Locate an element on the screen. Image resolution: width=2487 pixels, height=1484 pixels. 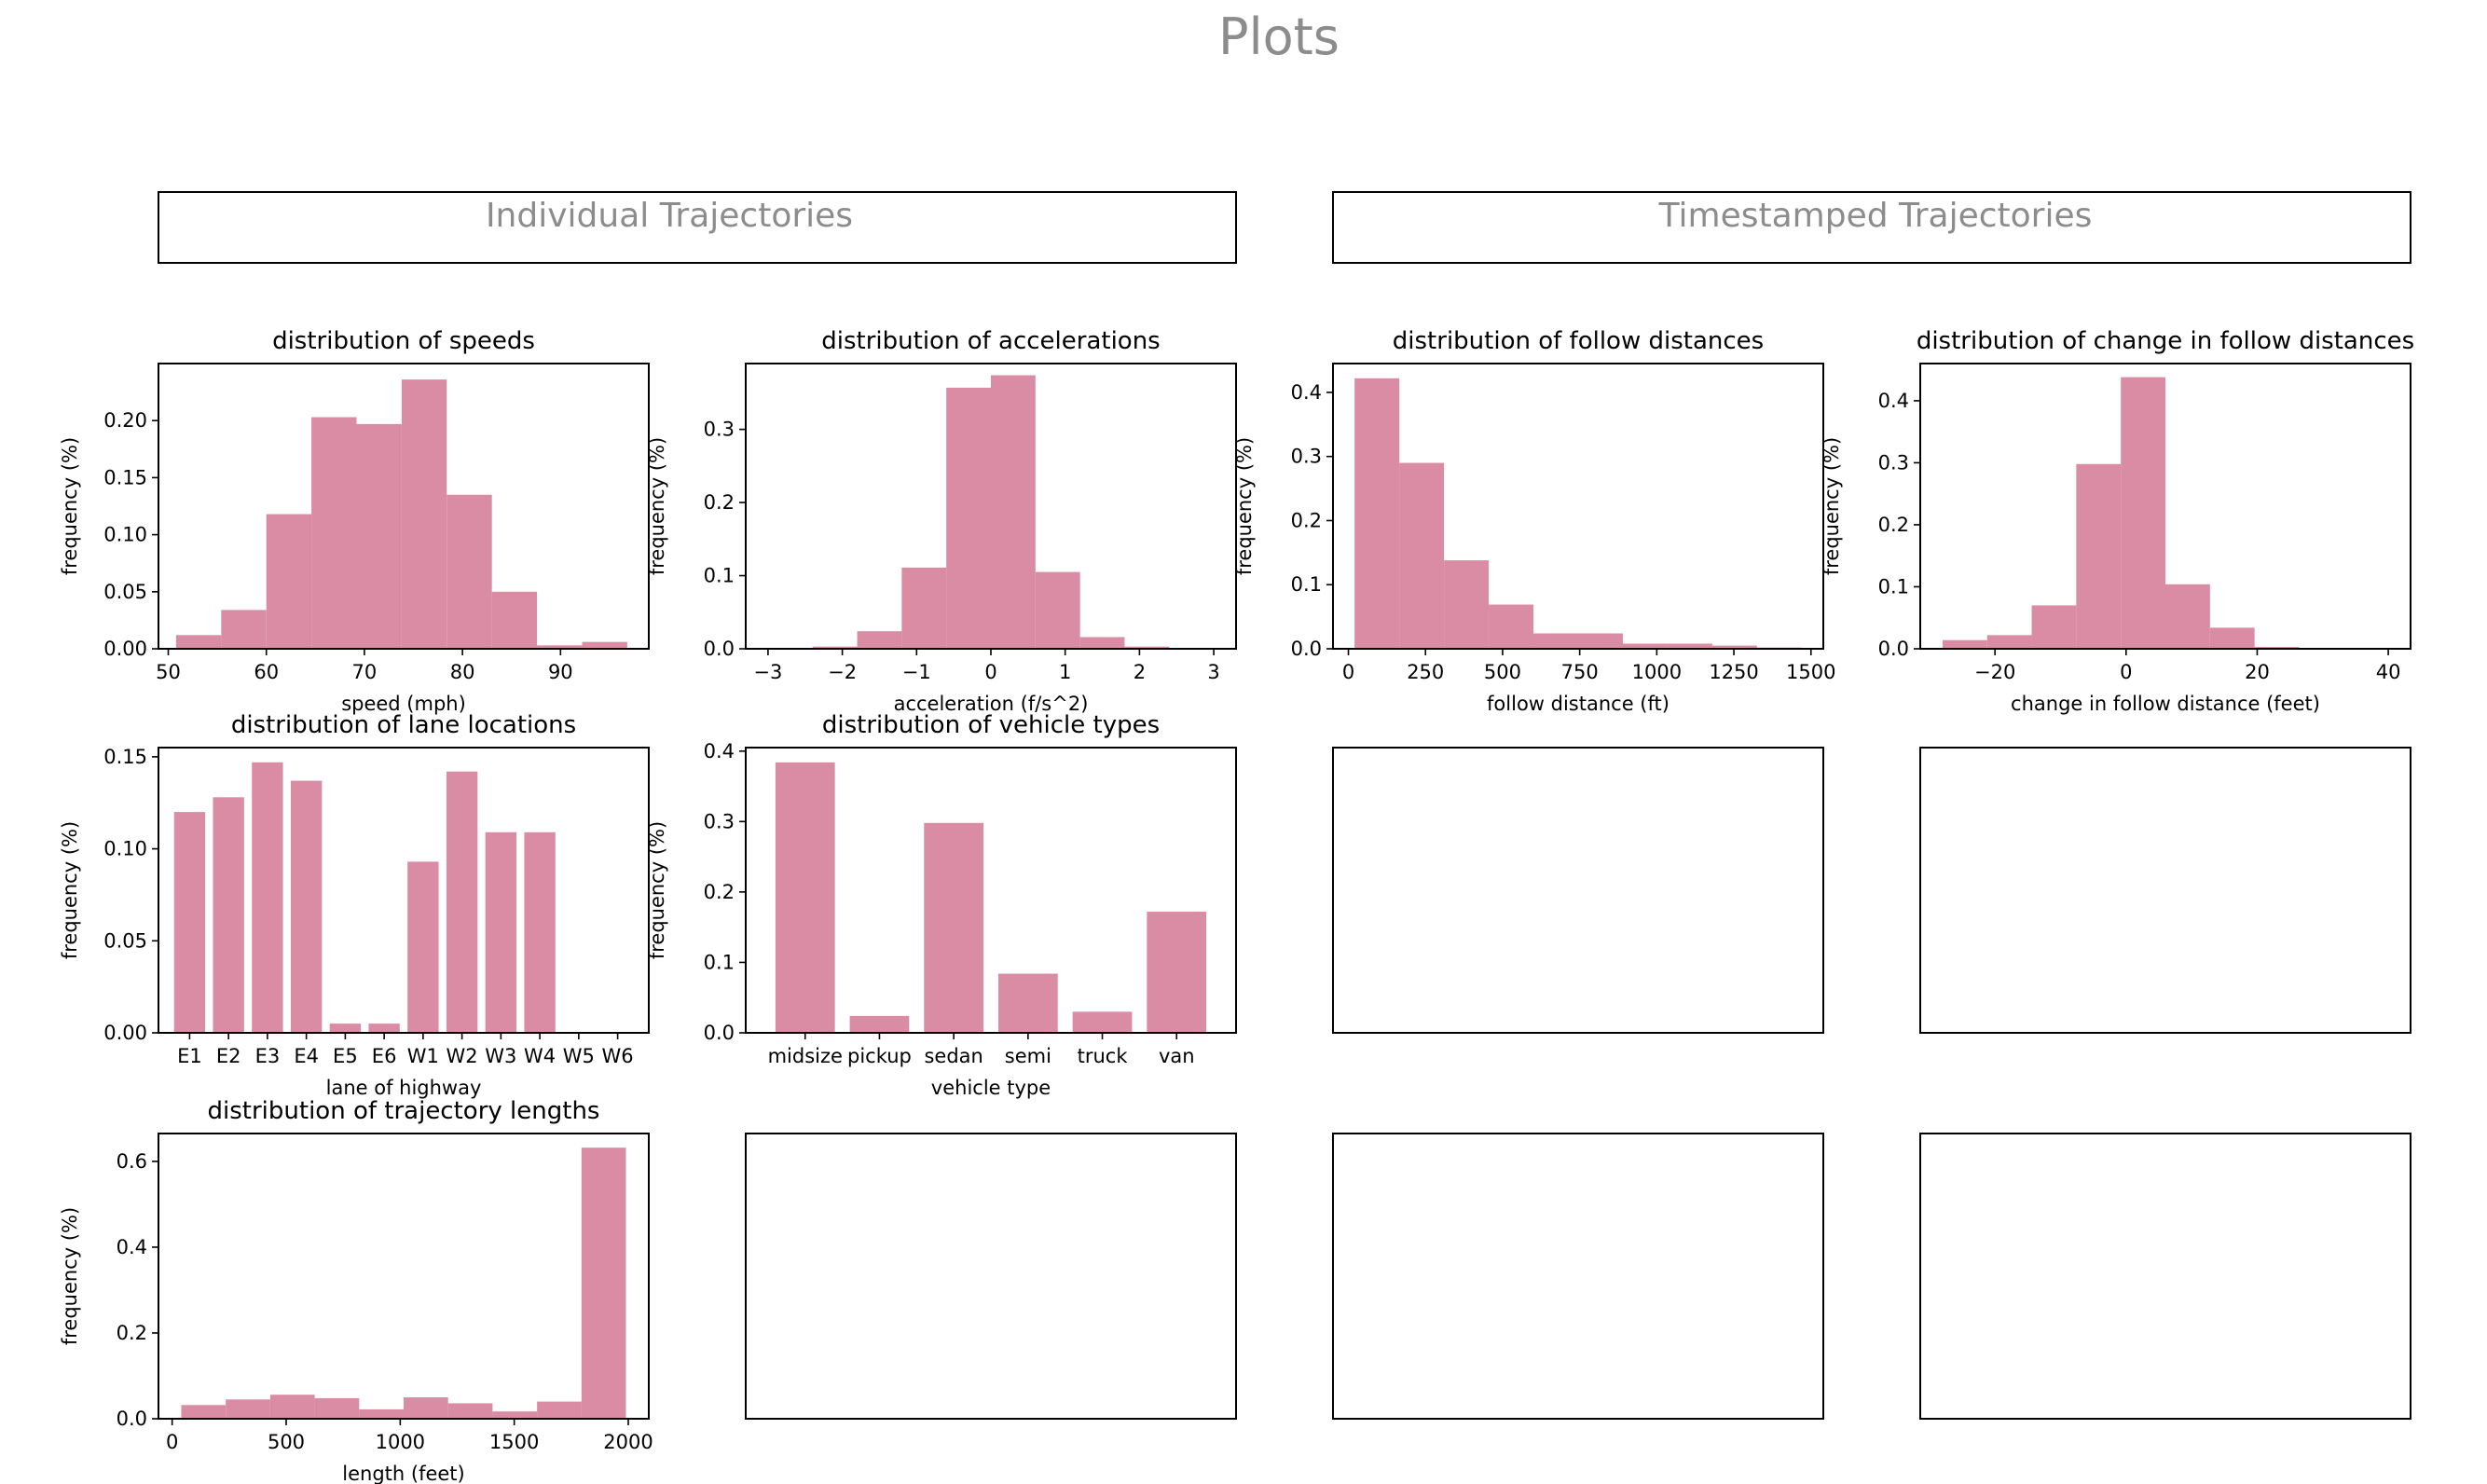
ytick-label-accelerations-3: 0.3 is located at coordinates (719, 430).